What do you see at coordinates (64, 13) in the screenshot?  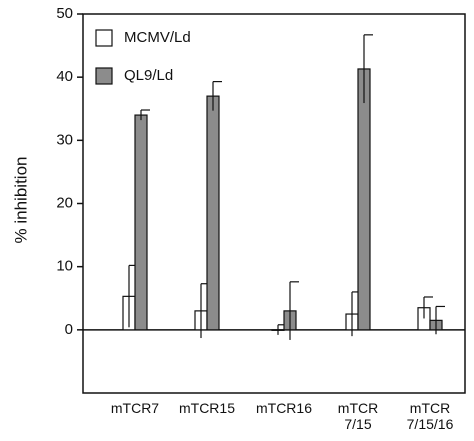 I see `y-tick-label: 50` at bounding box center [64, 13].